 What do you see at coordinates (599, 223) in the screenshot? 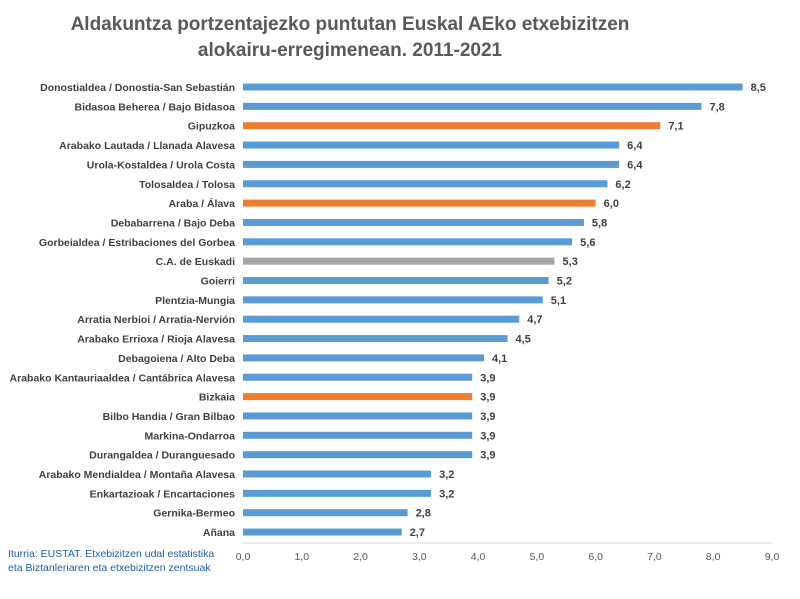
I see `data-label: 5,8` at bounding box center [599, 223].